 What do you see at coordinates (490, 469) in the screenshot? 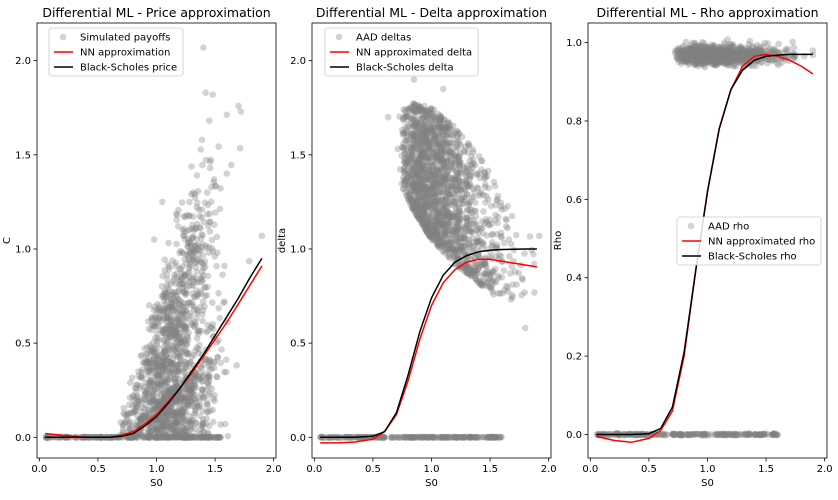
I see `x-tick-label: 1.5` at bounding box center [490, 469].